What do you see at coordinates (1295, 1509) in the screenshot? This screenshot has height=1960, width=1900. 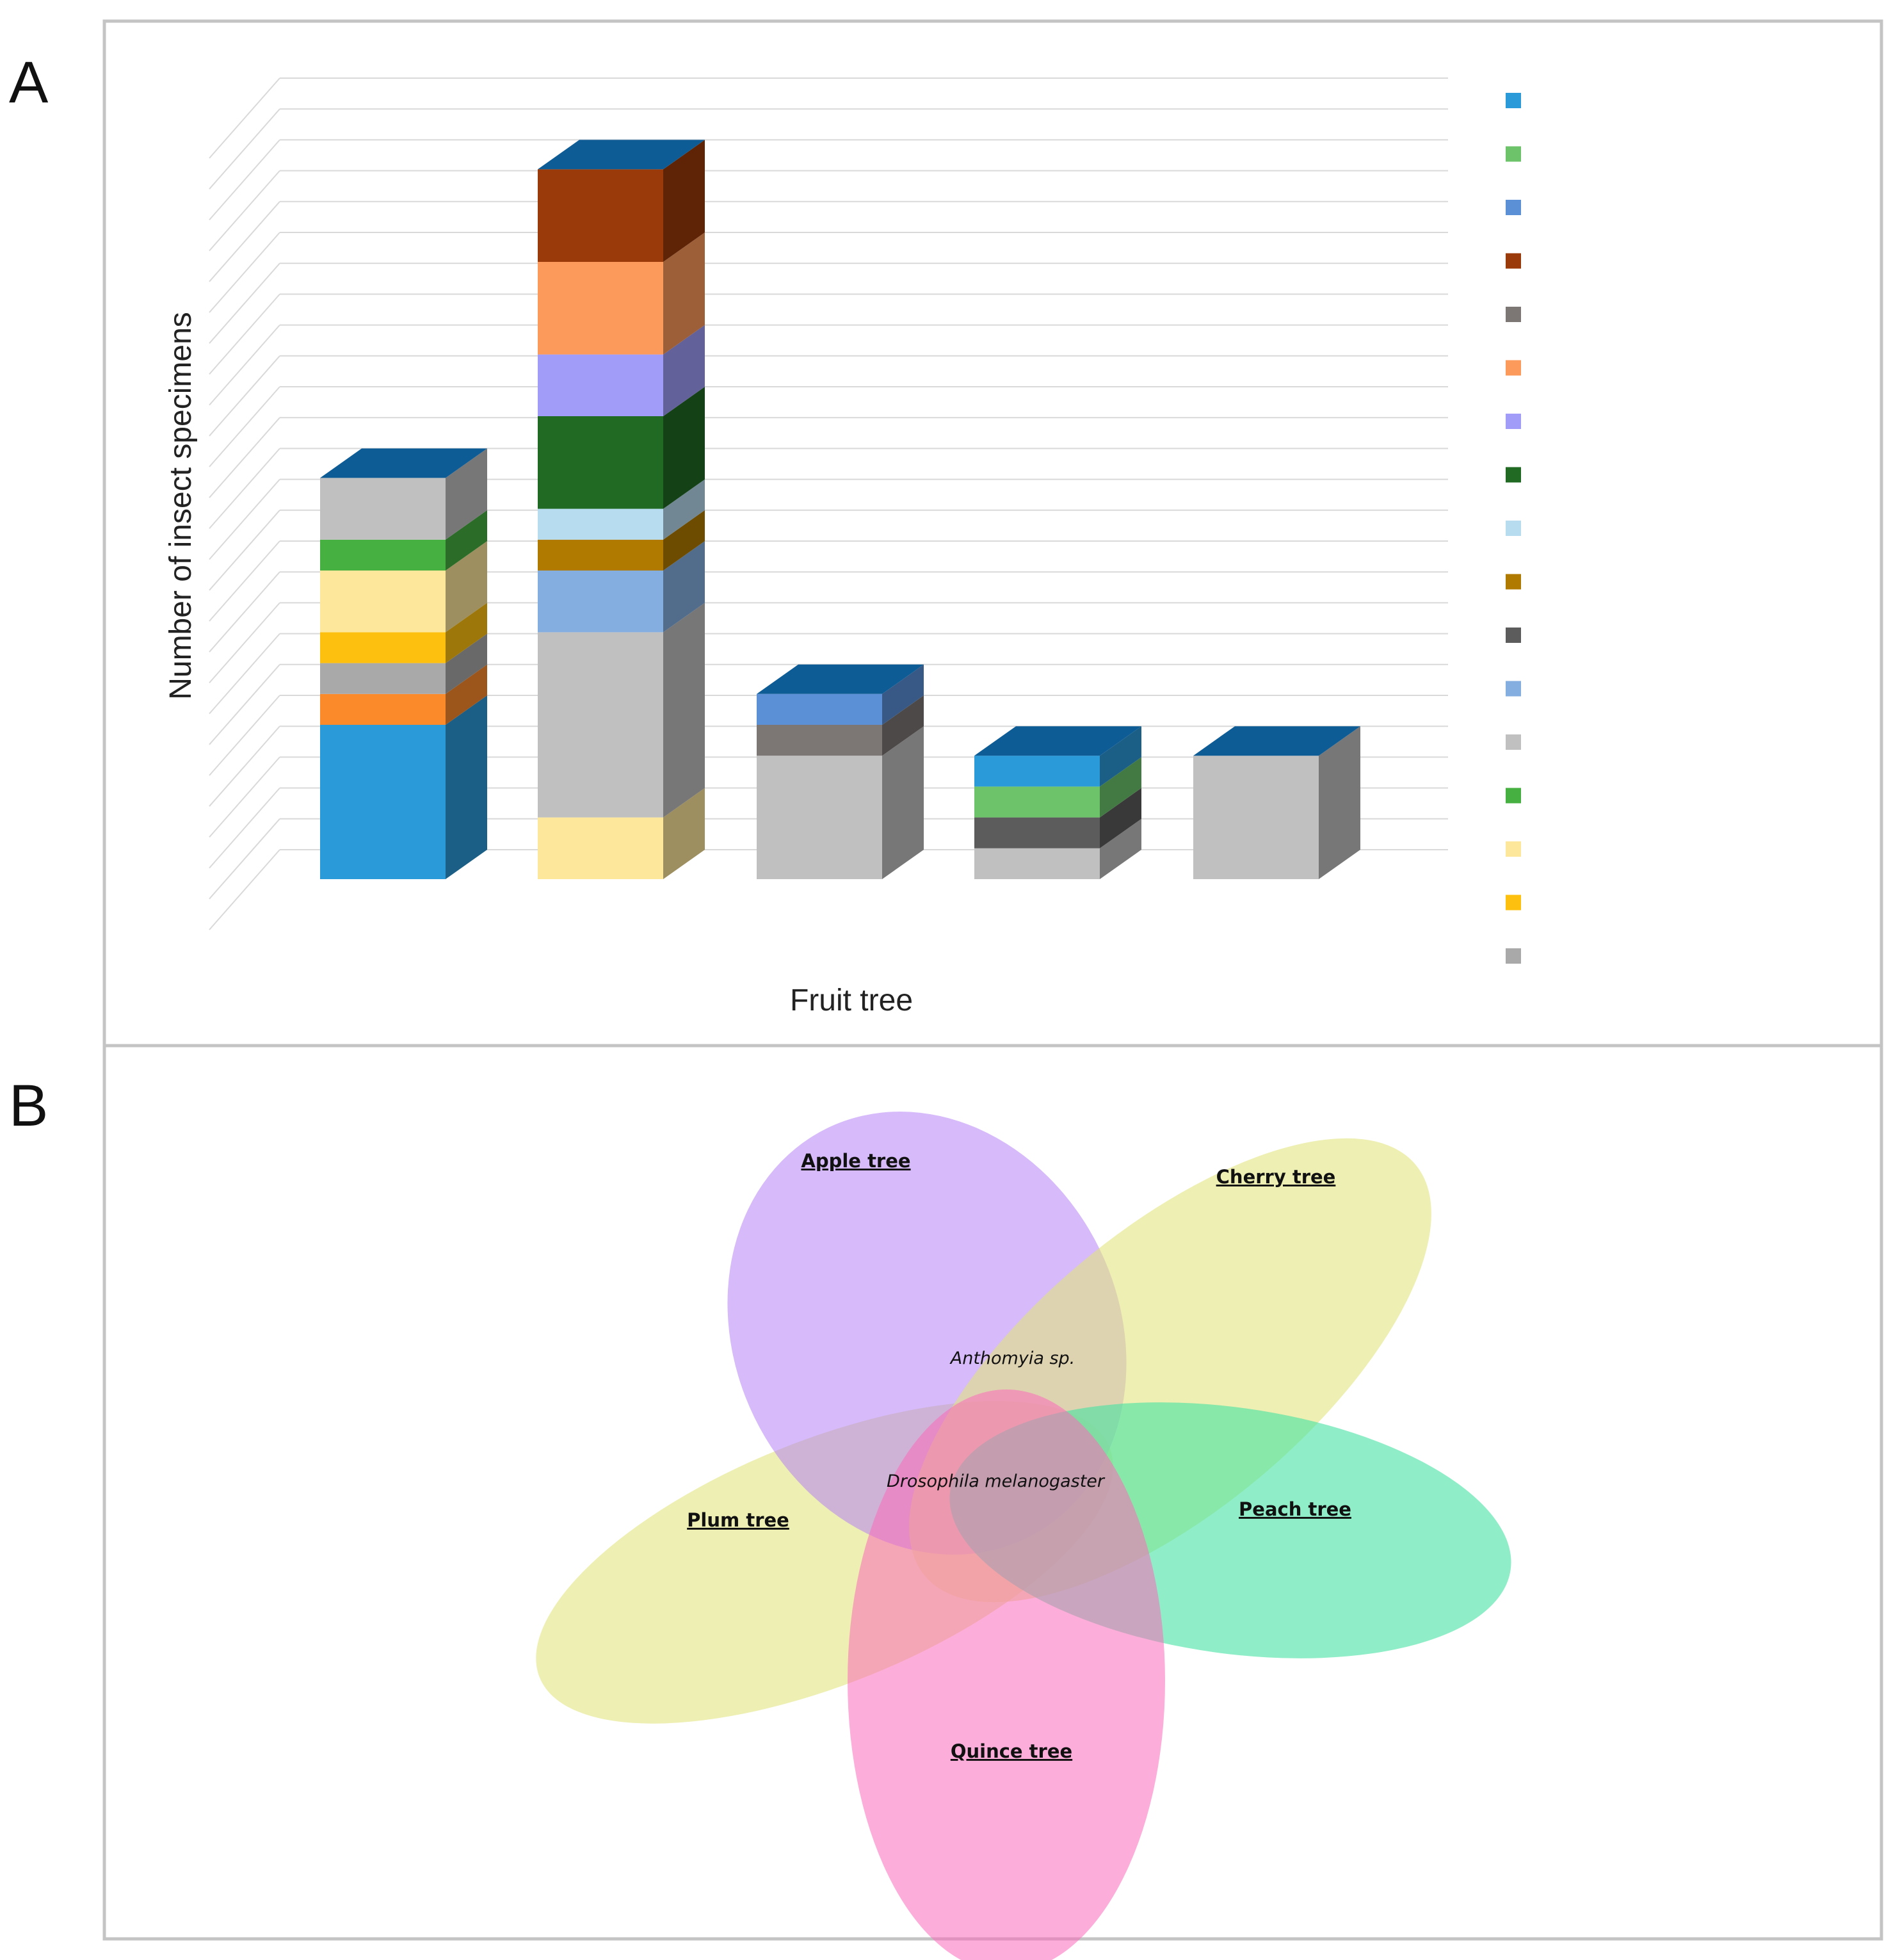 I see `venn-title-peach: Peach tree` at bounding box center [1295, 1509].